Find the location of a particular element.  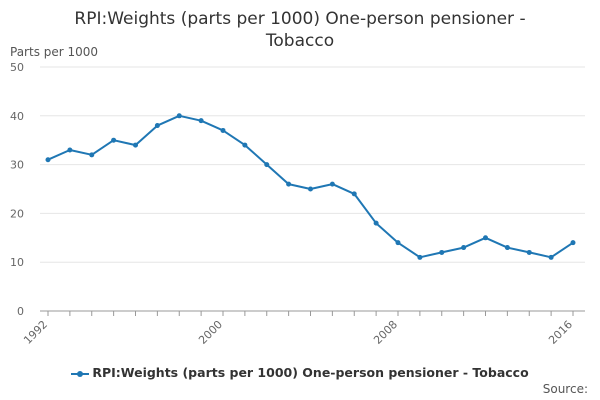

chart-title-line-2: Tobacco is located at coordinates (300, 41).